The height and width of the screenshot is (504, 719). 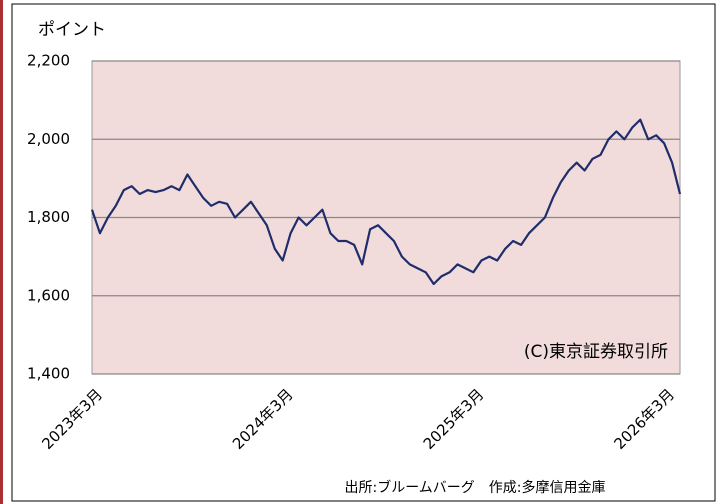 What do you see at coordinates (72, 30) in the screenshot?
I see `axis-title: ポイント` at bounding box center [72, 30].